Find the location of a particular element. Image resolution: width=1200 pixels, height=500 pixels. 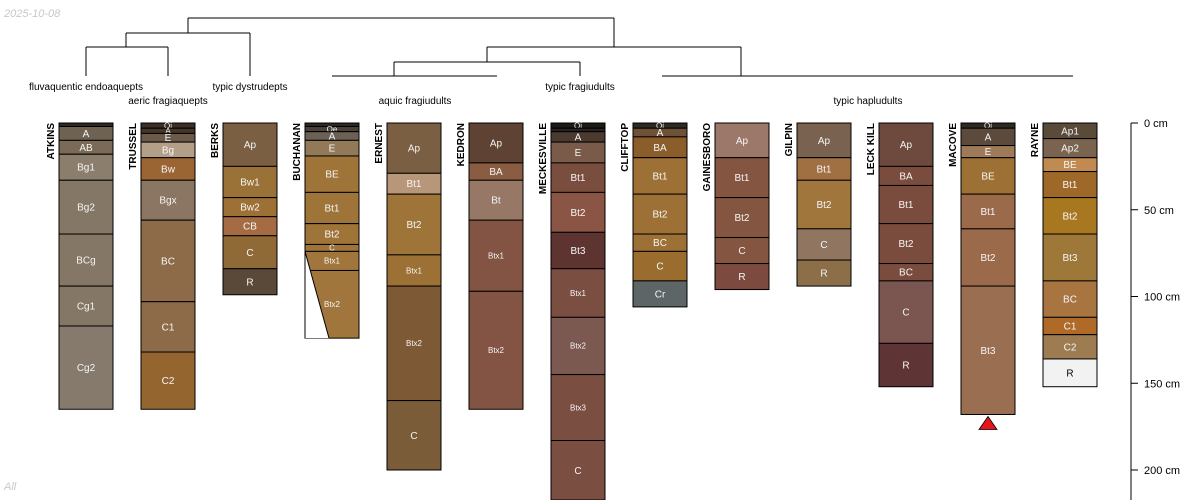

horizon-label: Cr is located at coordinates (660, 294).